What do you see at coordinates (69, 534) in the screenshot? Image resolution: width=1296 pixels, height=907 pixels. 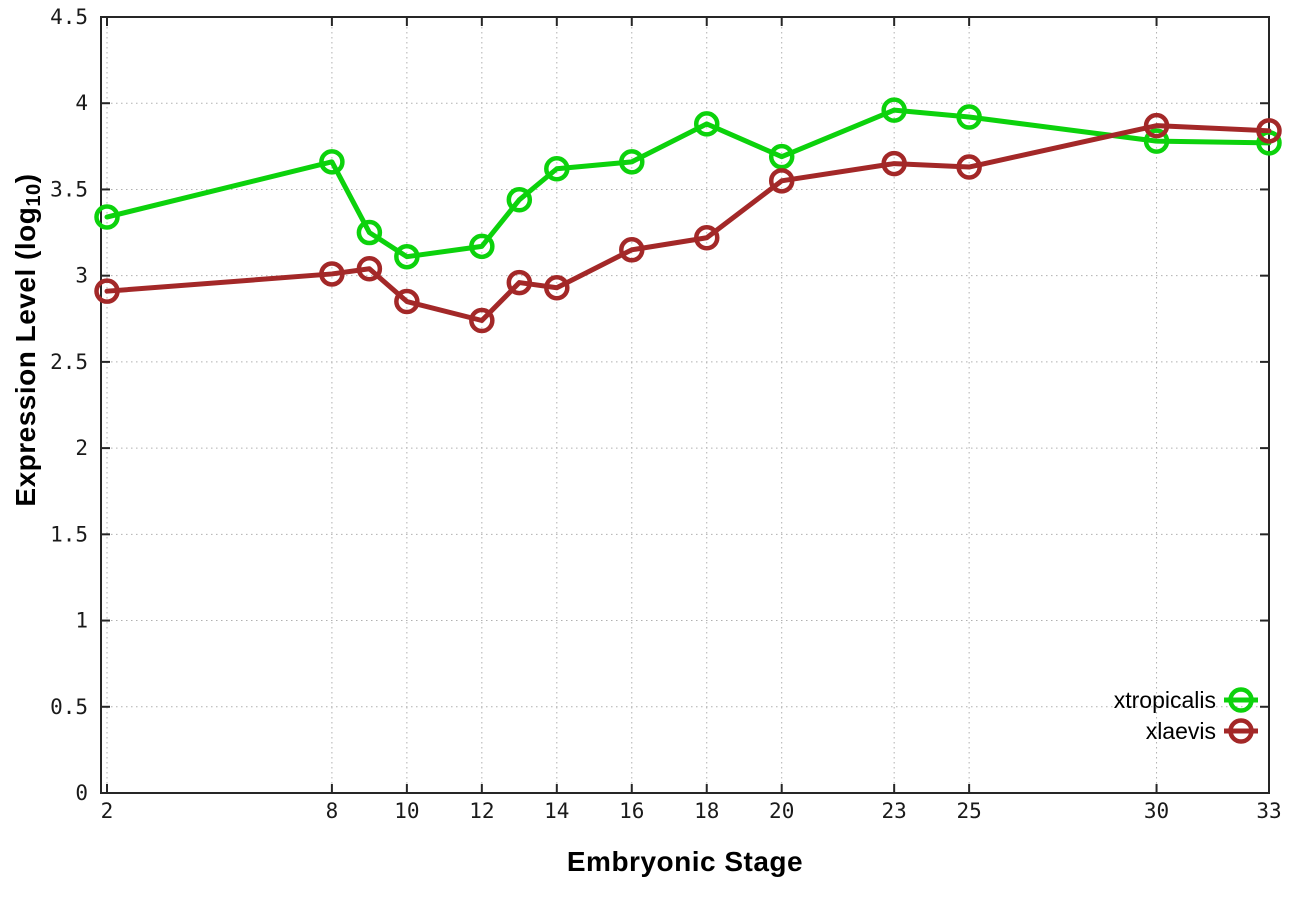 I see `y-tick-label-1.5: 1.5` at bounding box center [69, 534].